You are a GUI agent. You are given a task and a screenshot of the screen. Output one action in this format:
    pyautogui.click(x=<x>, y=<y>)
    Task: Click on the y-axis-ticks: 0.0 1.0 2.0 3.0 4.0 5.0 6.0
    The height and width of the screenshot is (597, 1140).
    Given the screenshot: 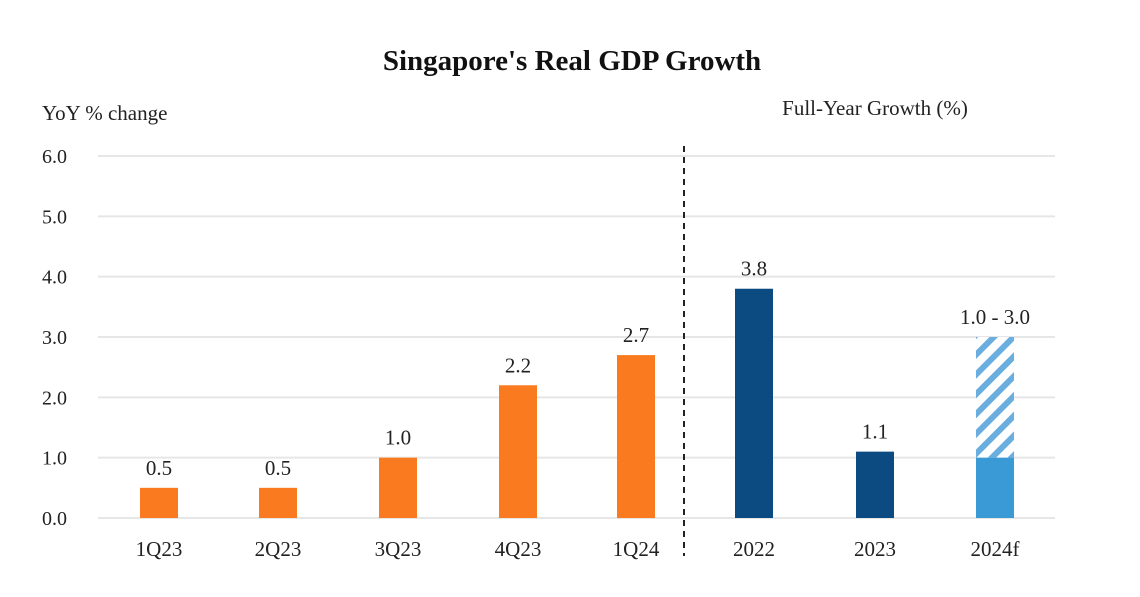 What is the action you would take?
    pyautogui.click(x=54, y=338)
    